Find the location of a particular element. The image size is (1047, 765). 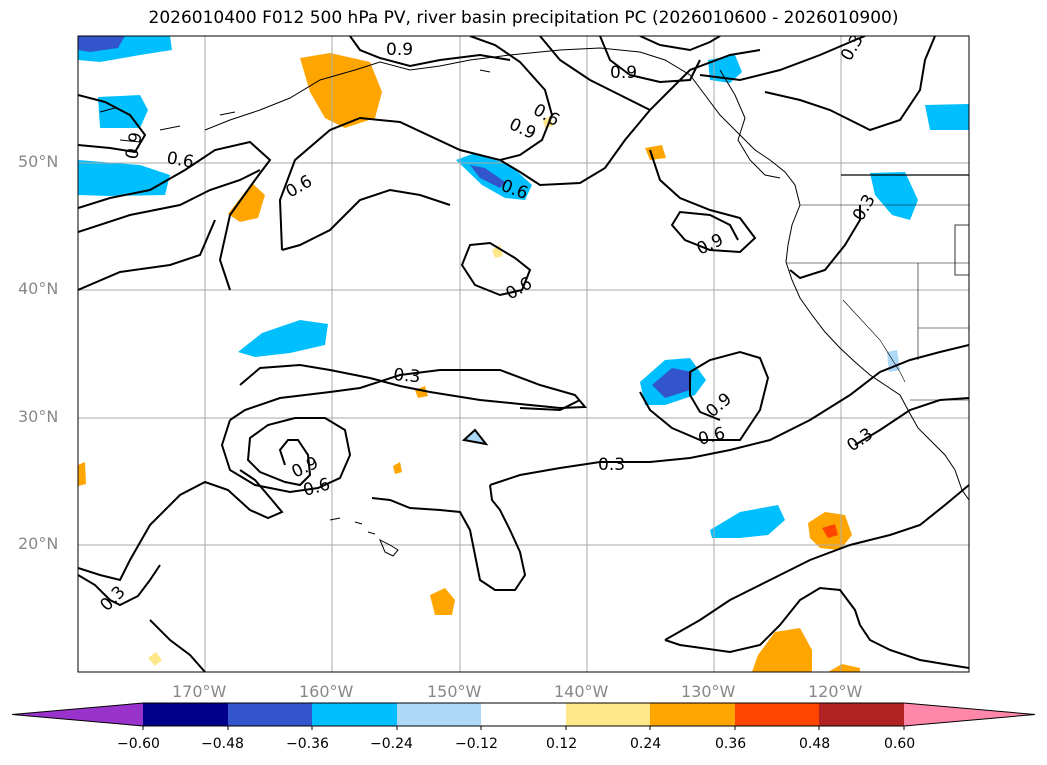

colorbar-tick-label: −0.60 is located at coordinates (138, 744).